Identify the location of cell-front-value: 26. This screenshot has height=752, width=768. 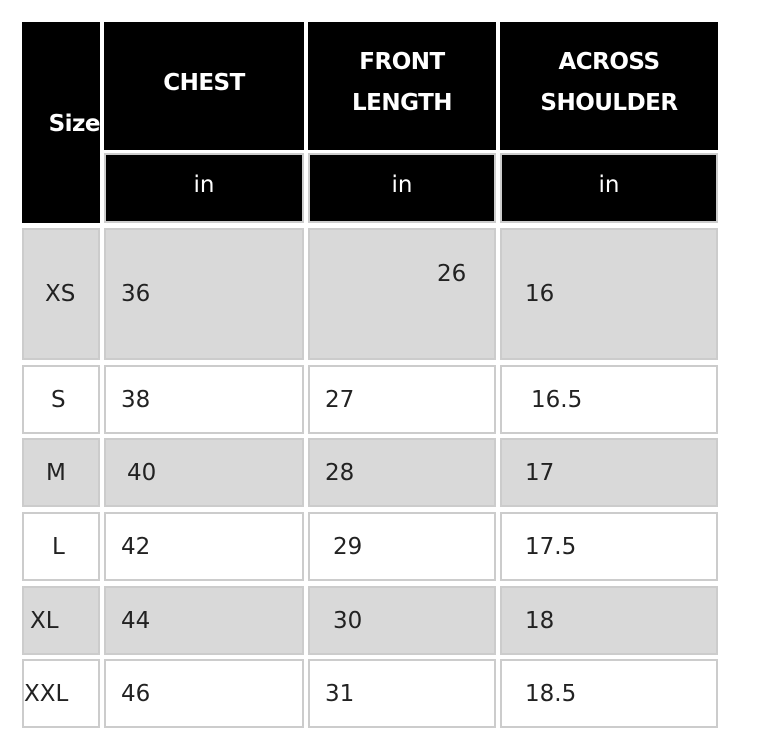
(452, 274).